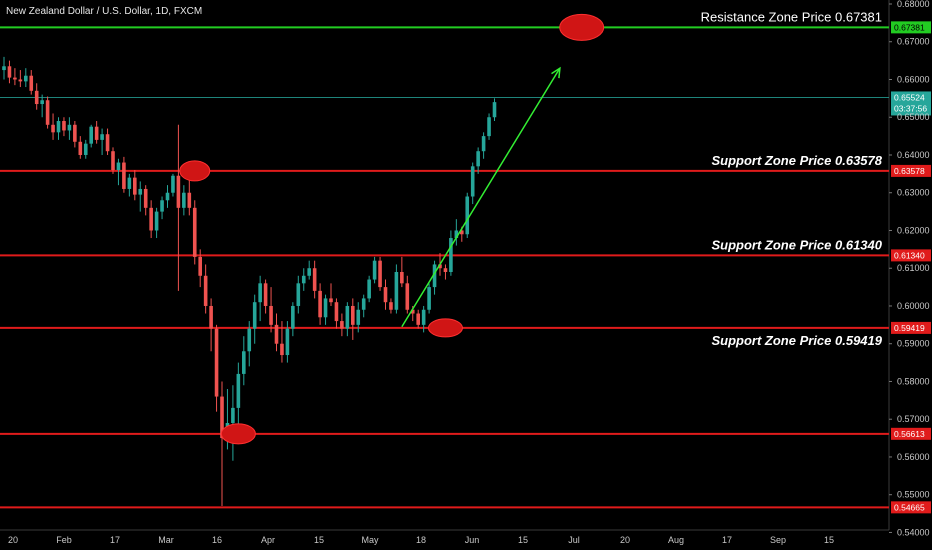 The height and width of the screenshot is (550, 932). What do you see at coordinates (913, 42) in the screenshot?
I see `y-tick-label: 0.67000` at bounding box center [913, 42].